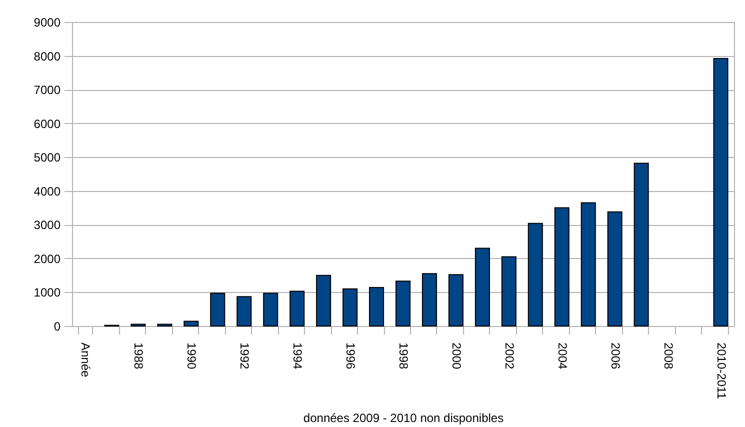 The width and height of the screenshot is (745, 427). I want to click on x-tick-label: 2006, so click(615, 356).